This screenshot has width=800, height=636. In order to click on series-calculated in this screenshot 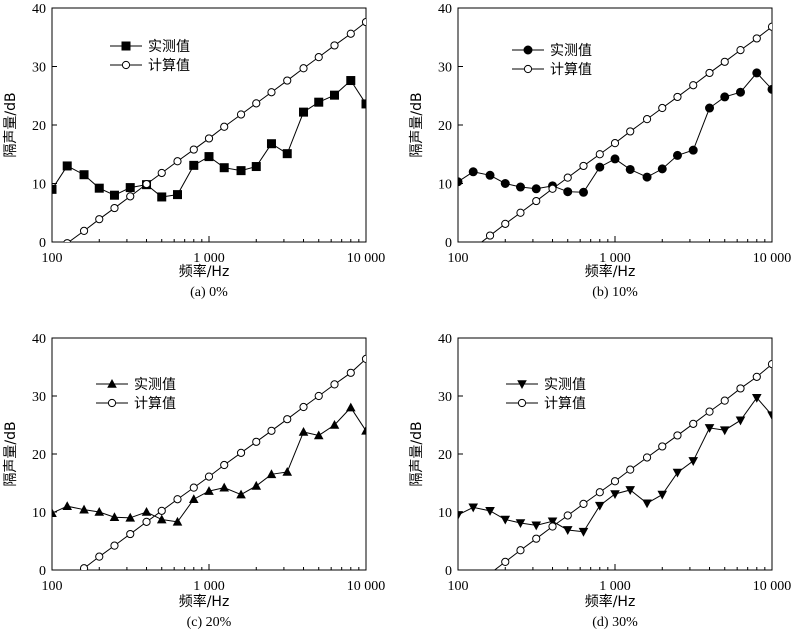, I will do `click(626, 132)`.